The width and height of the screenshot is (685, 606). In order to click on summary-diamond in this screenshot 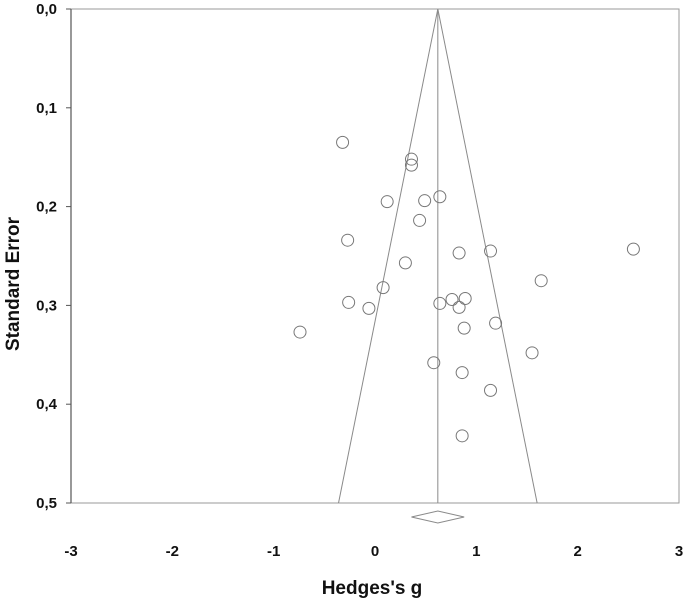, I will do `click(438, 517)`.